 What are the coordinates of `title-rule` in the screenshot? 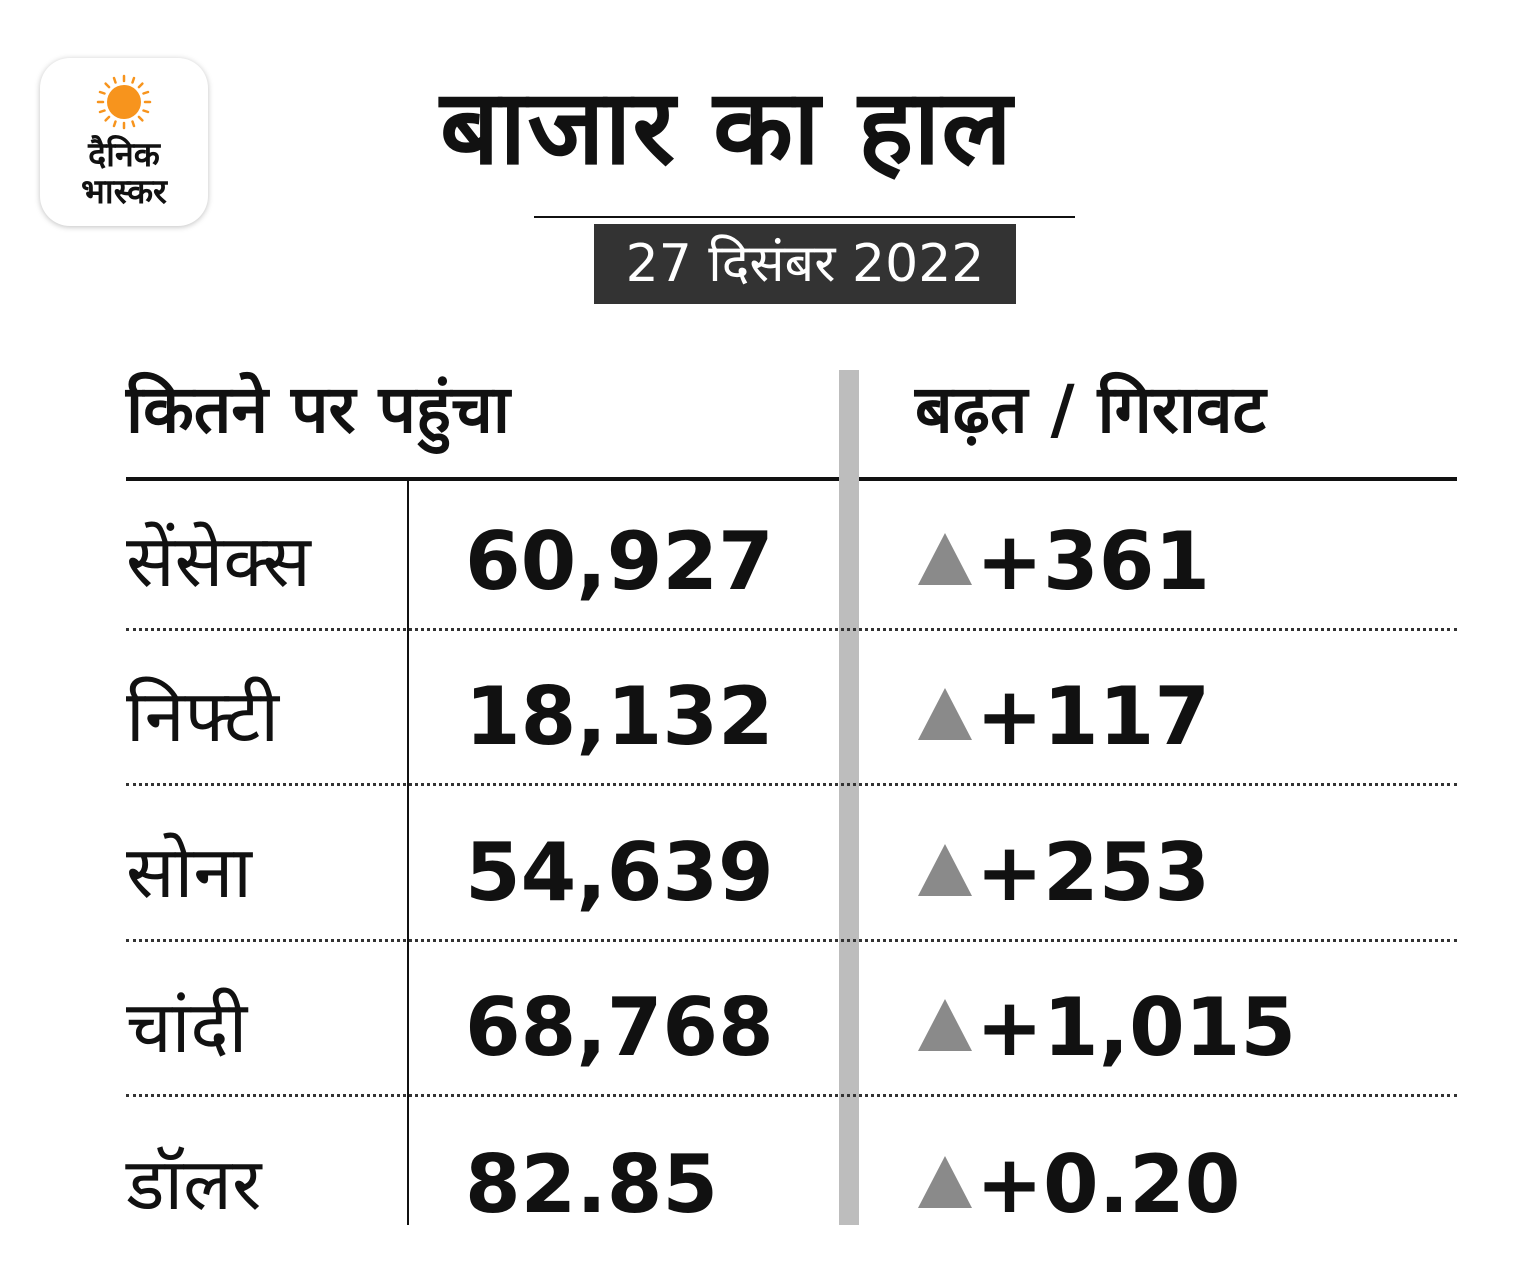 It's located at (804, 217).